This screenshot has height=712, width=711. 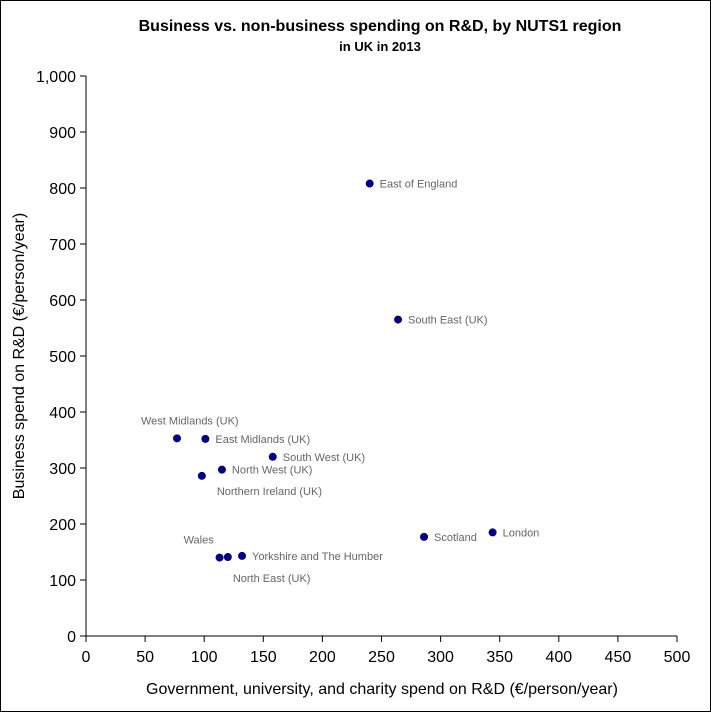 What do you see at coordinates (521, 533) in the screenshot?
I see `point-label: London` at bounding box center [521, 533].